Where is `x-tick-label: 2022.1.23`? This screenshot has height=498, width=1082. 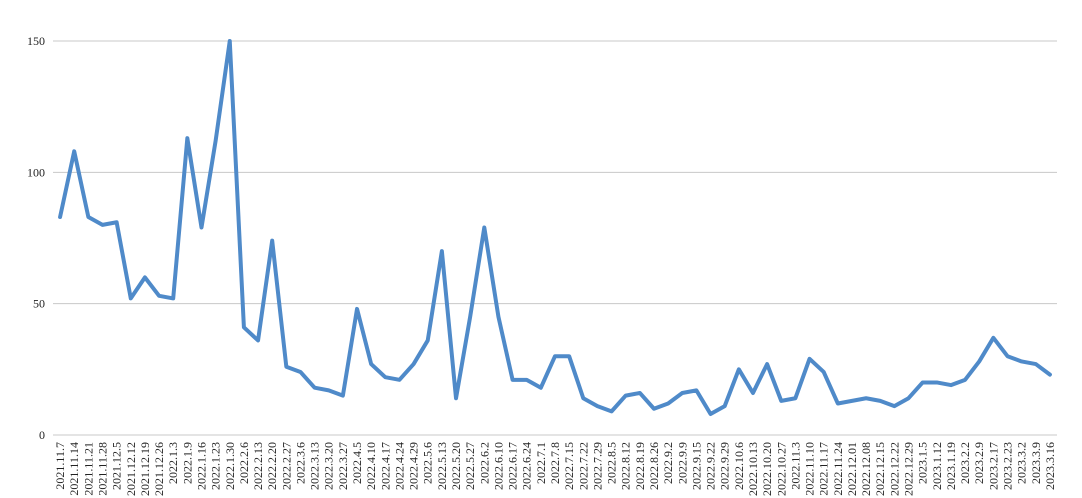
x-tick-label: 2022.1.23 is located at coordinates (216, 466).